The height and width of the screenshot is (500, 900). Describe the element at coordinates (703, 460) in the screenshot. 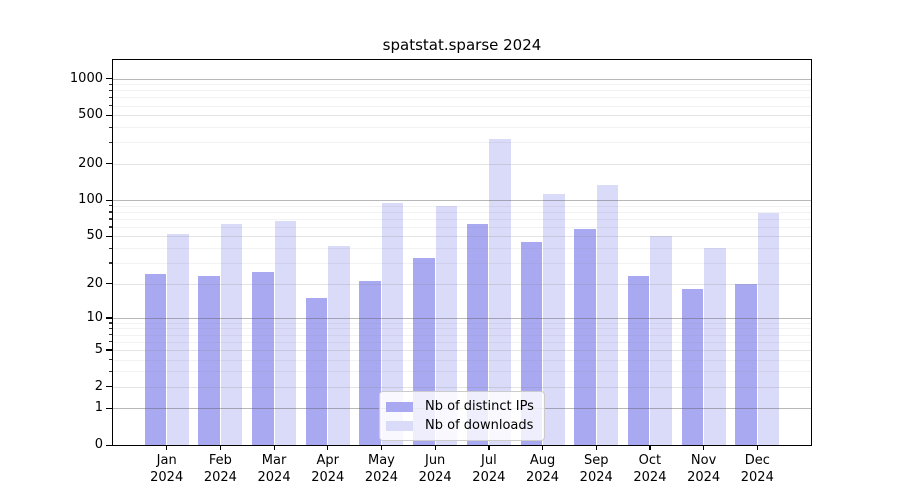

I see `x-tick-month: Nov` at that location.